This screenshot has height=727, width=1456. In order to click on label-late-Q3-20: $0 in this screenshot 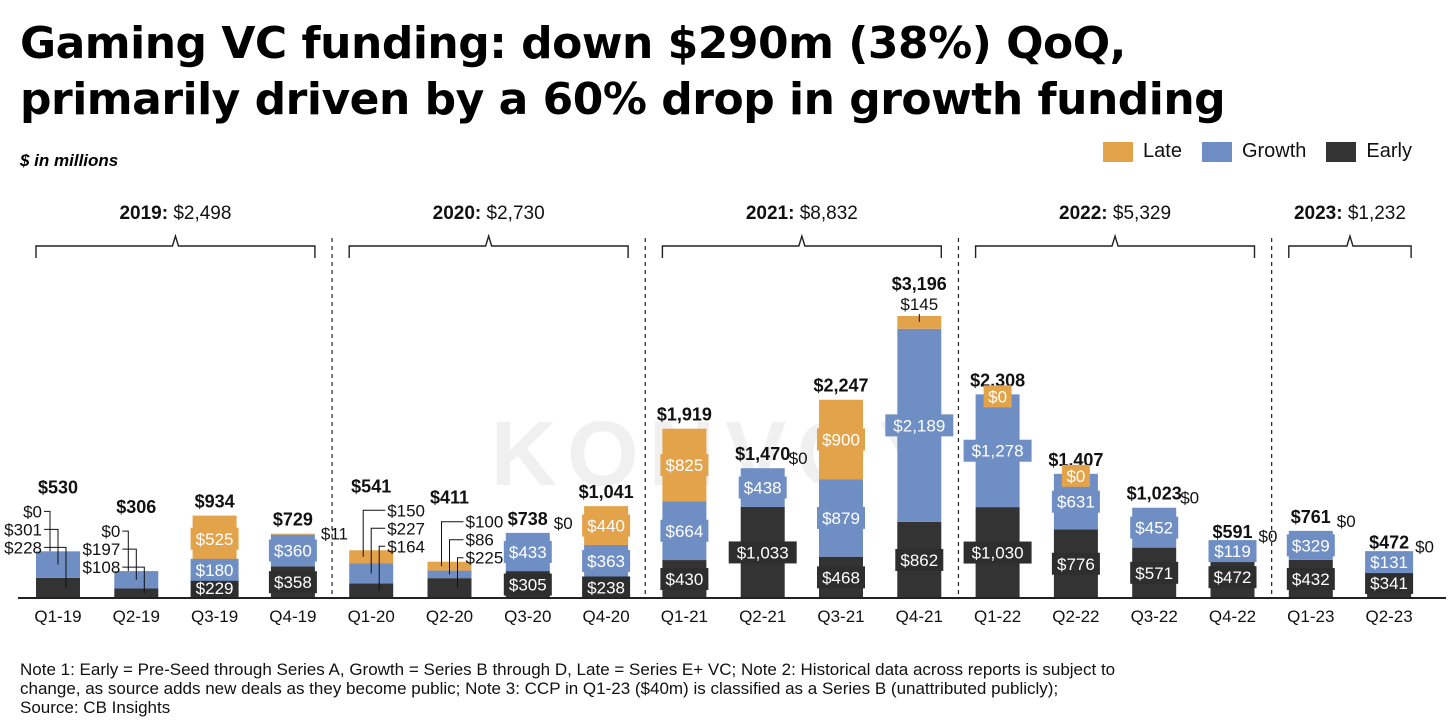, I will do `click(563, 523)`.